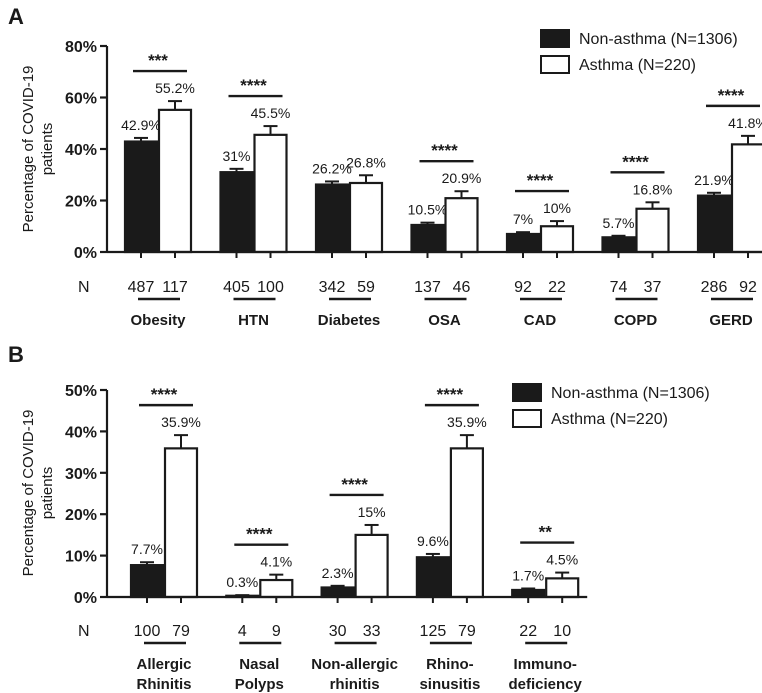  I want to click on category-label: Polyps, so click(259, 684).